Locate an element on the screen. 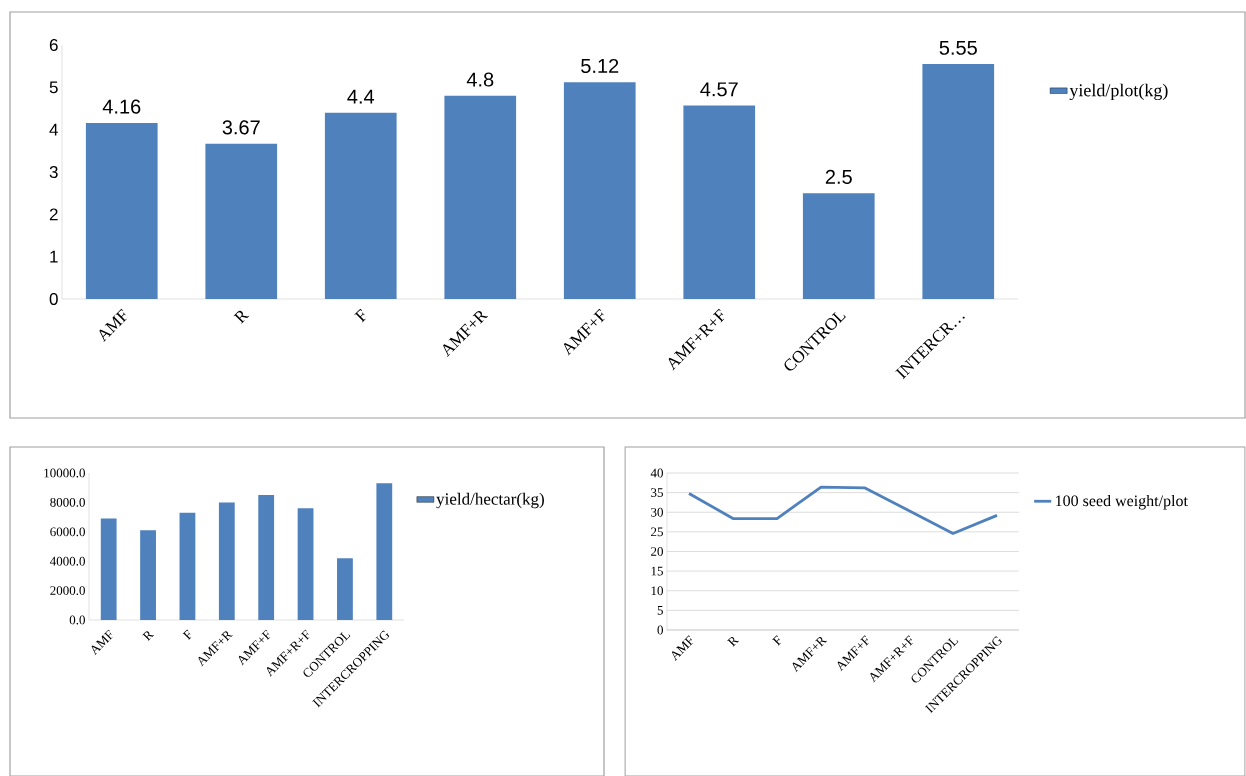 The height and width of the screenshot is (776, 1246). y-tick-label: 25 is located at coordinates (657, 532).